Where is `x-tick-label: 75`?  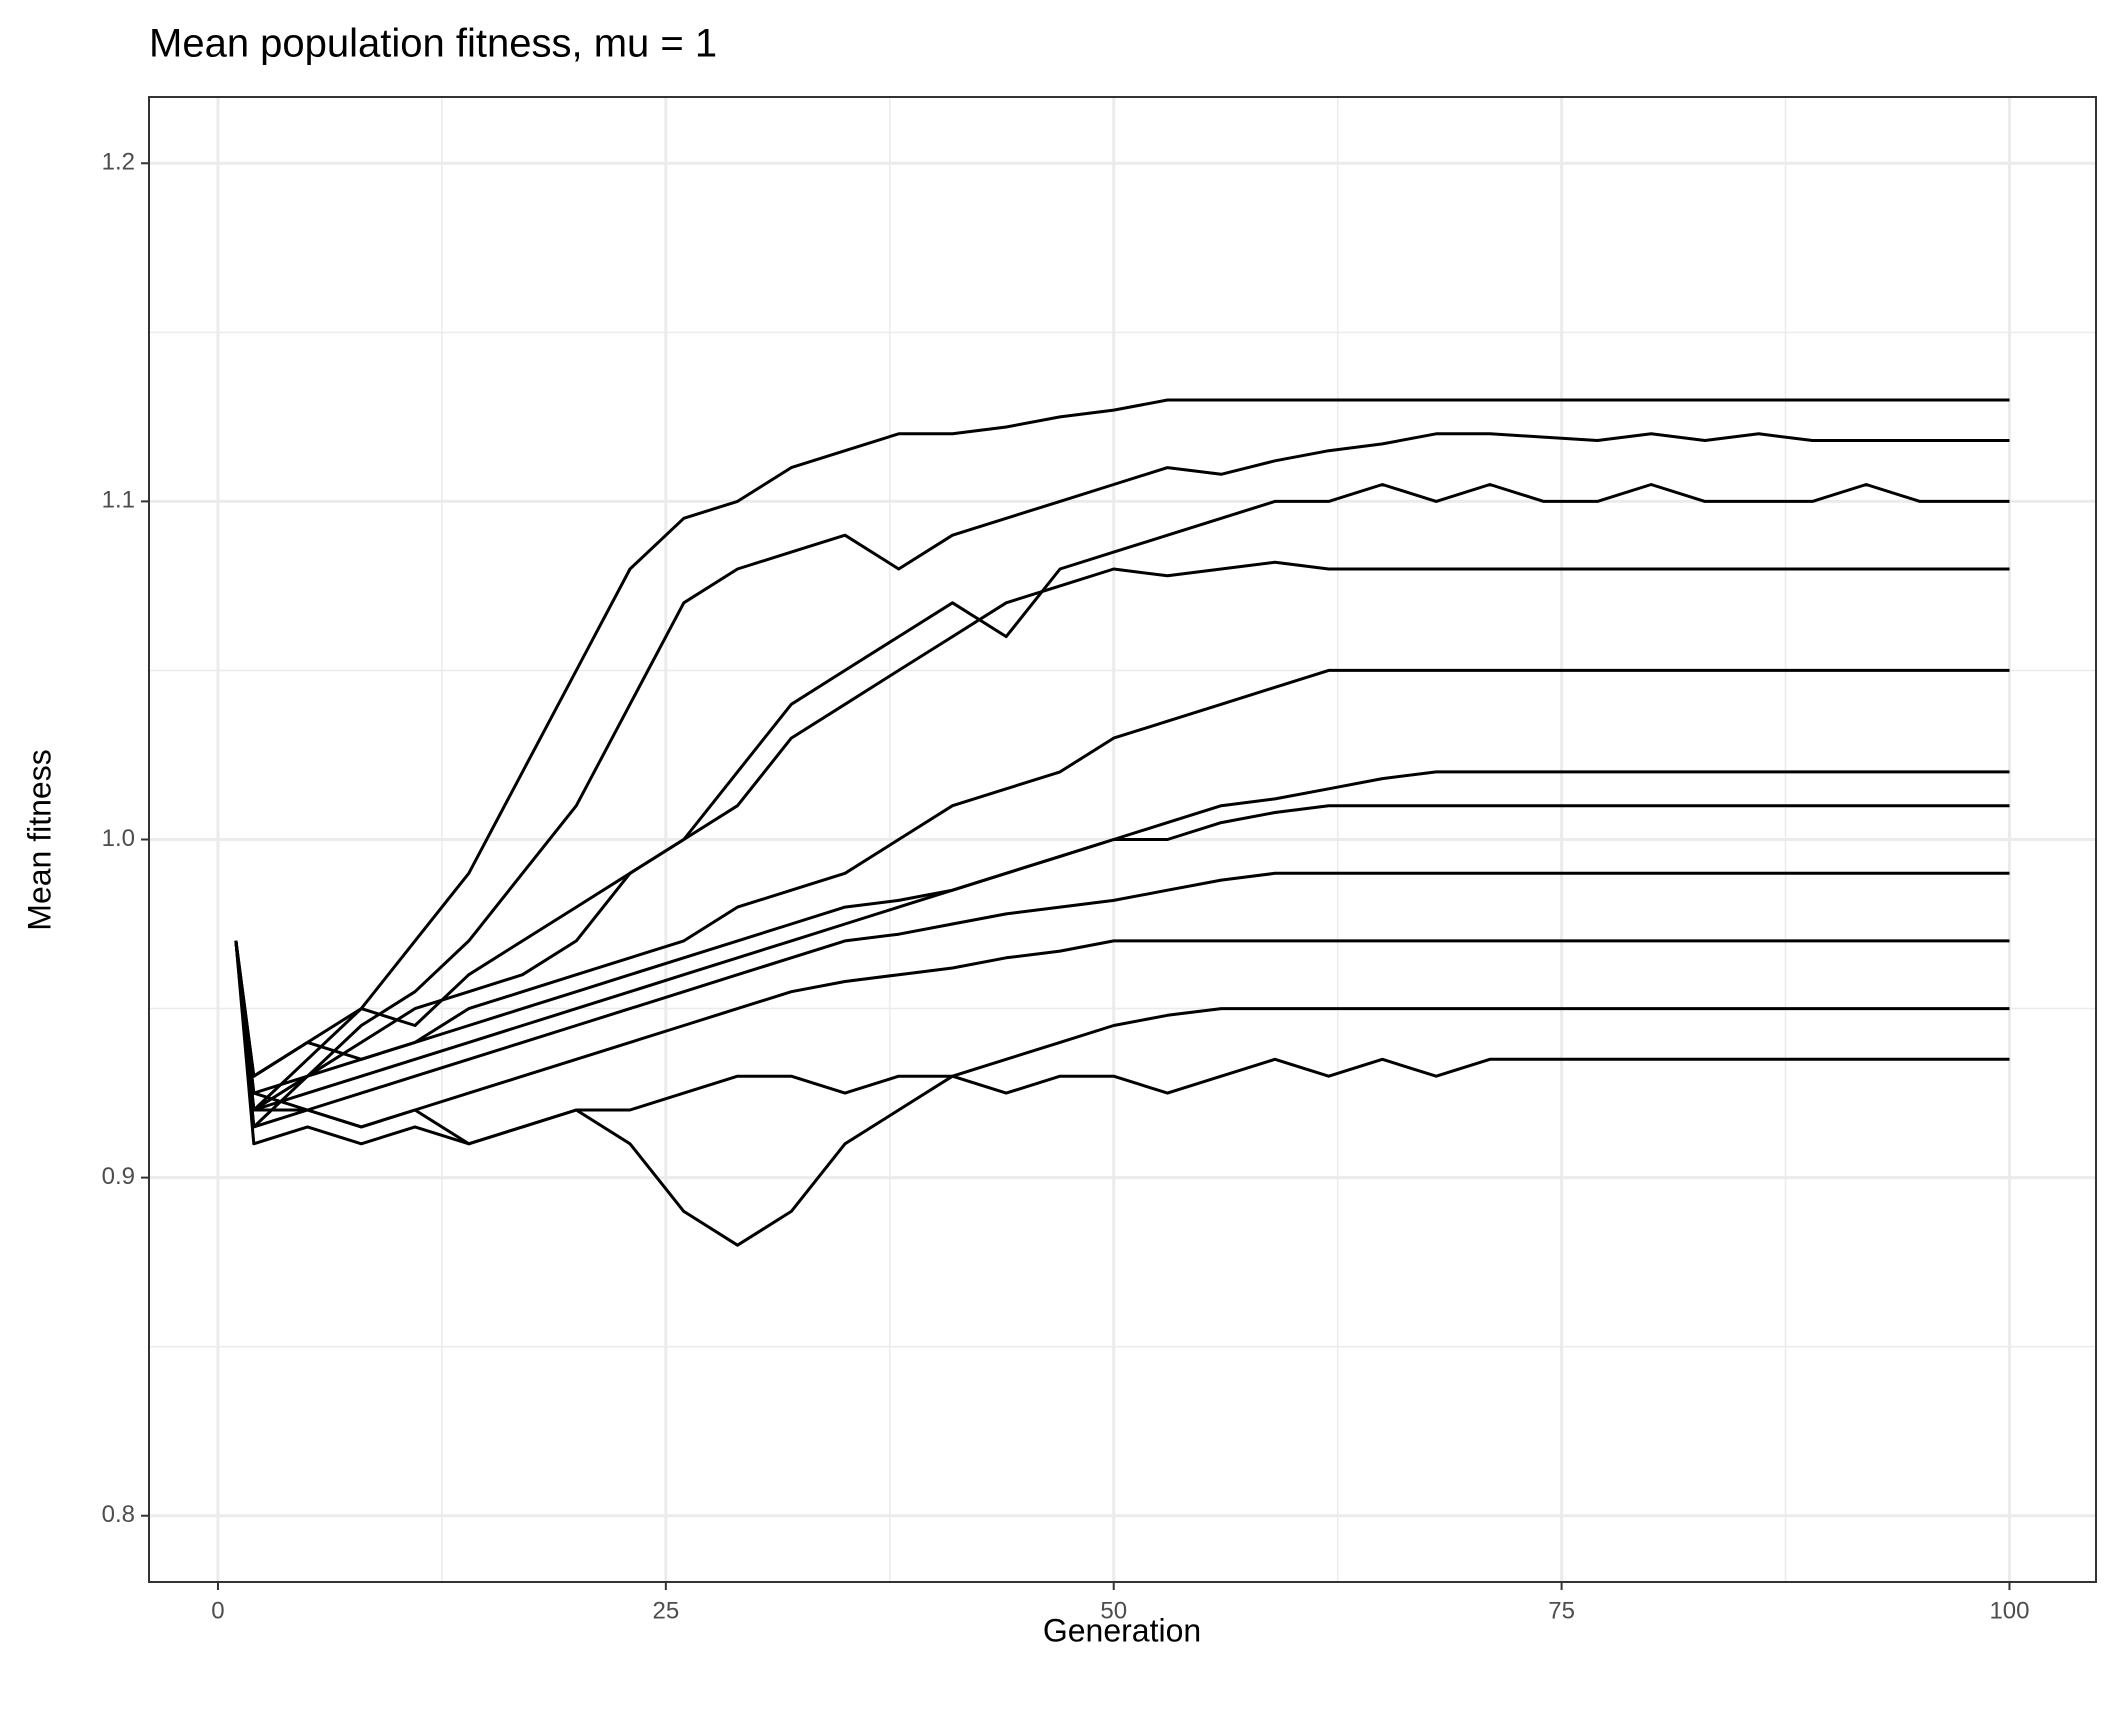 x-tick-label: 75 is located at coordinates (1561, 1610).